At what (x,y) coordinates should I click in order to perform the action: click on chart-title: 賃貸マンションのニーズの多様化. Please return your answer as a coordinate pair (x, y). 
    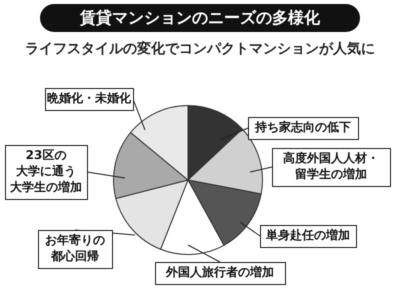
    Looking at the image, I should click on (200, 18).